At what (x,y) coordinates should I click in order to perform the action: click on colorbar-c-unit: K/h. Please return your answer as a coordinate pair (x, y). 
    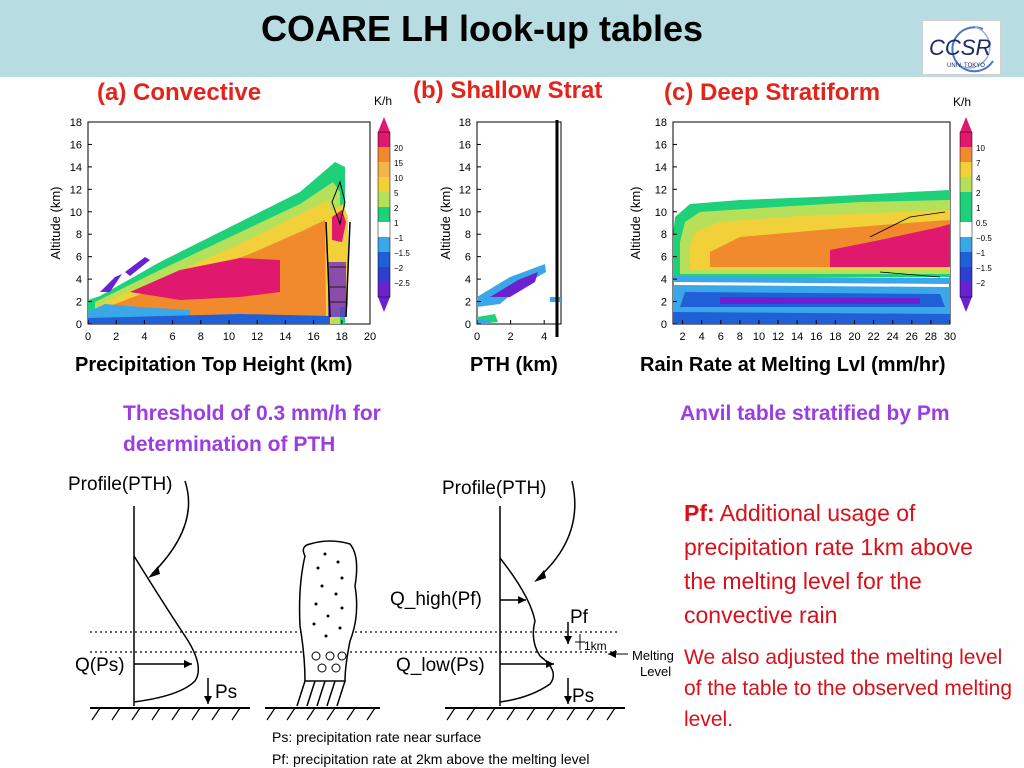
    Looking at the image, I should click on (962, 102).